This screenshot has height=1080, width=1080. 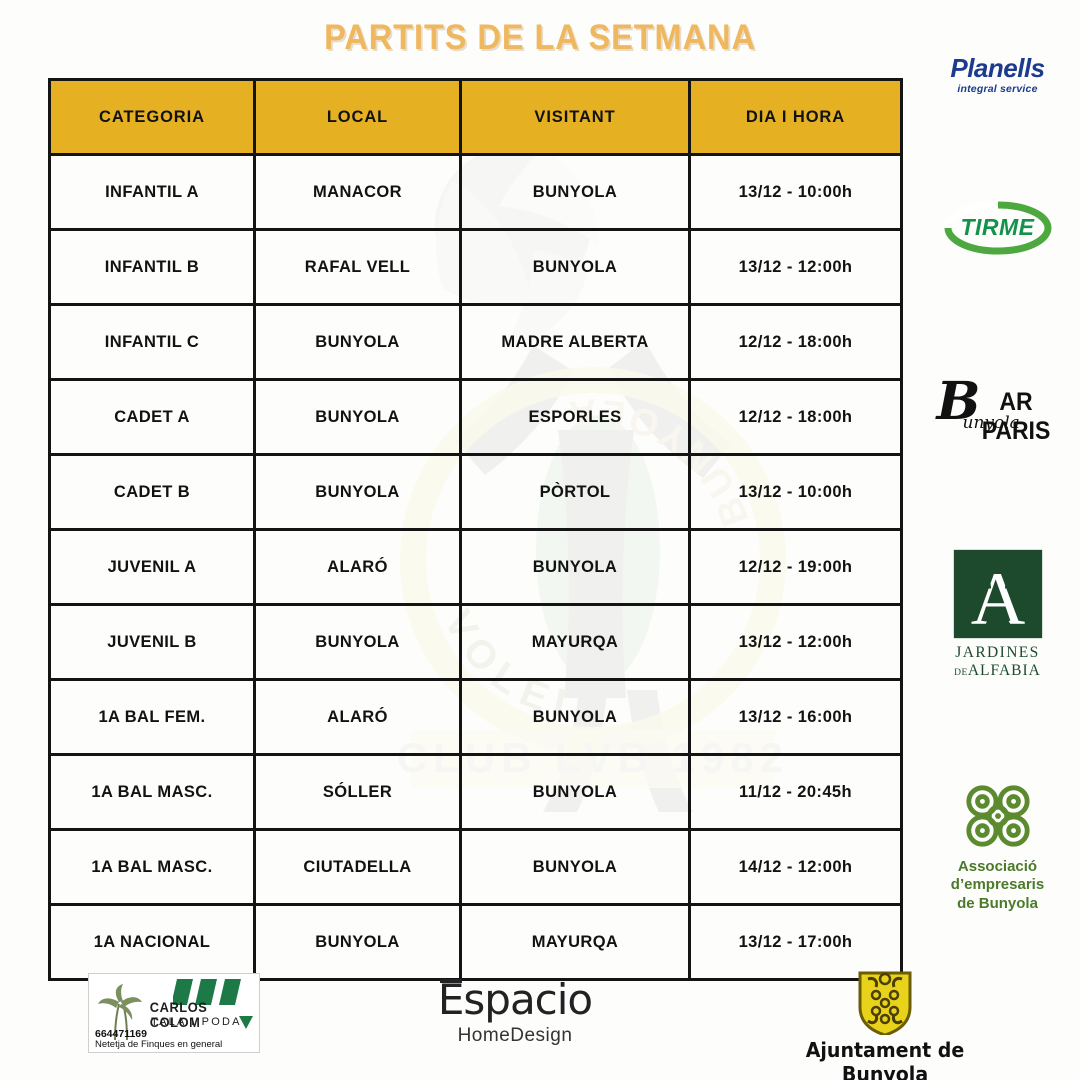 I want to click on associacio-line3: de Bunyola, so click(x=997, y=903).